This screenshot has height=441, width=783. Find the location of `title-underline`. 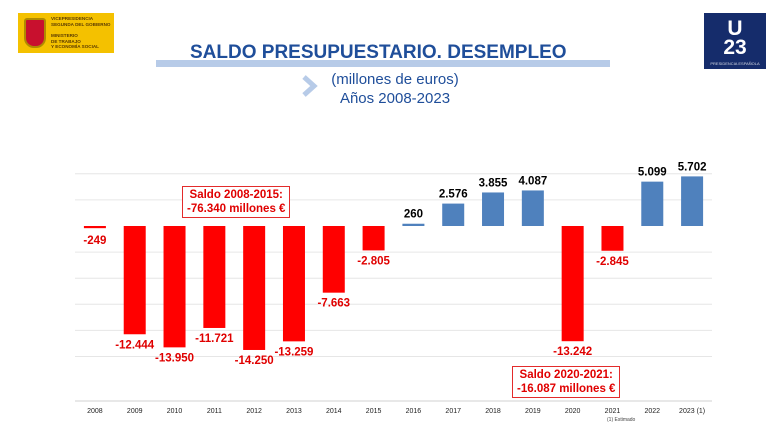

title-underline is located at coordinates (383, 63).